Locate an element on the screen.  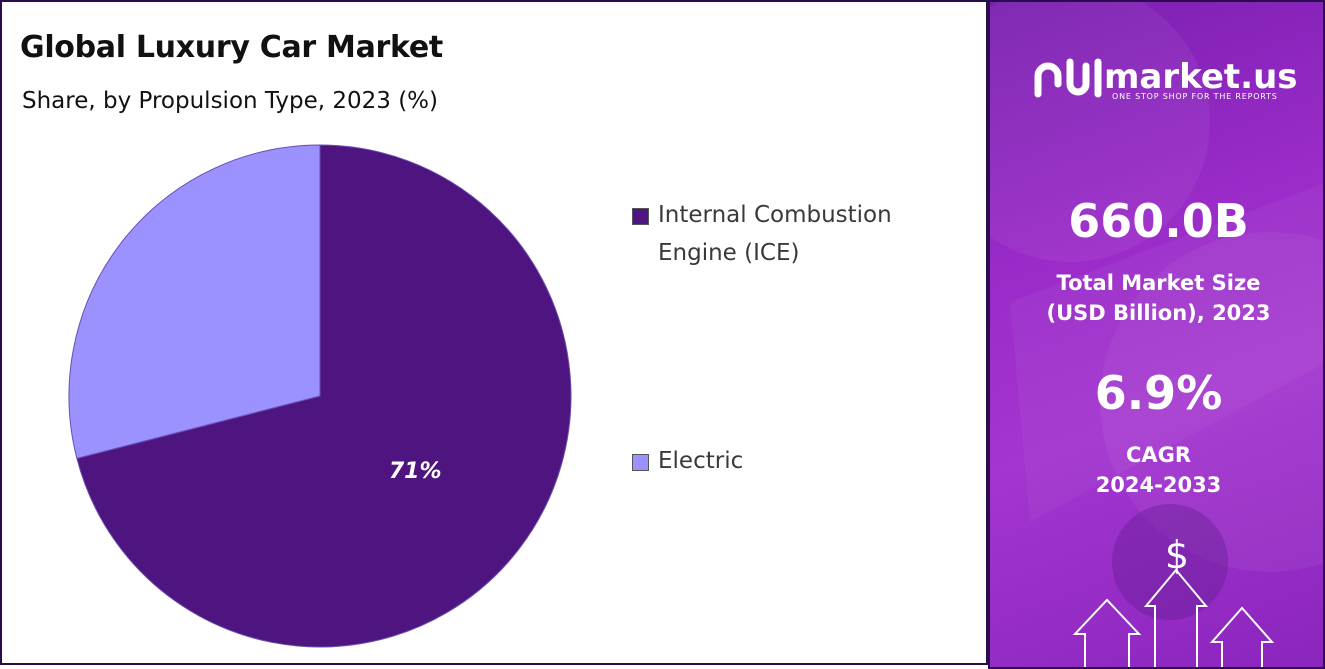
market-size-label-line1: Total Market Size is located at coordinates (1158, 283).